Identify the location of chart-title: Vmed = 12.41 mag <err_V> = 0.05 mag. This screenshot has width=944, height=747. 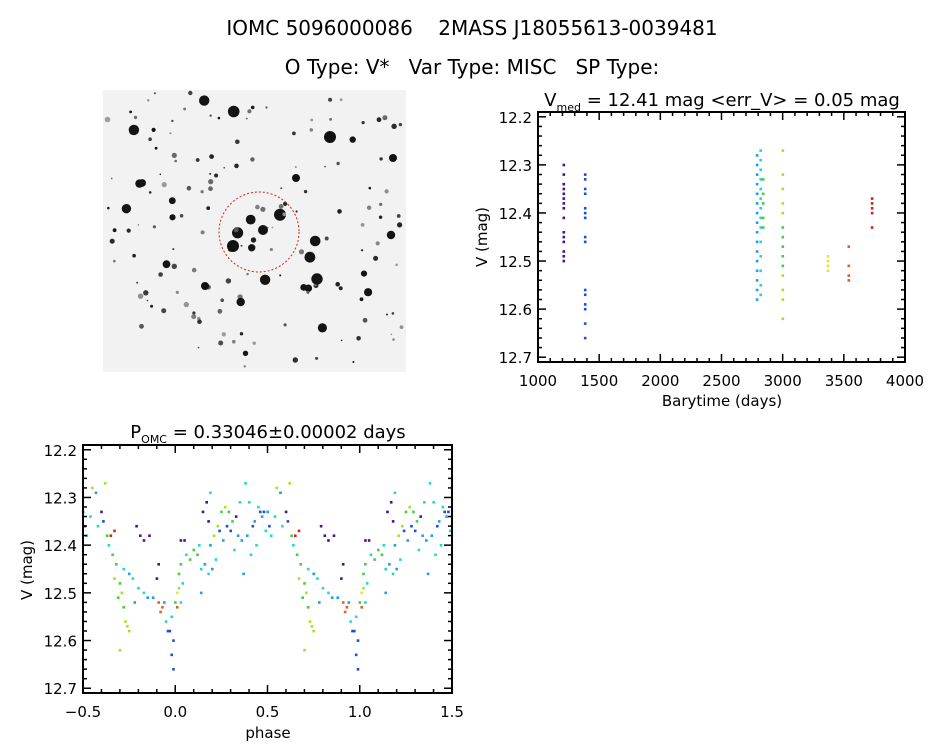
(722, 102).